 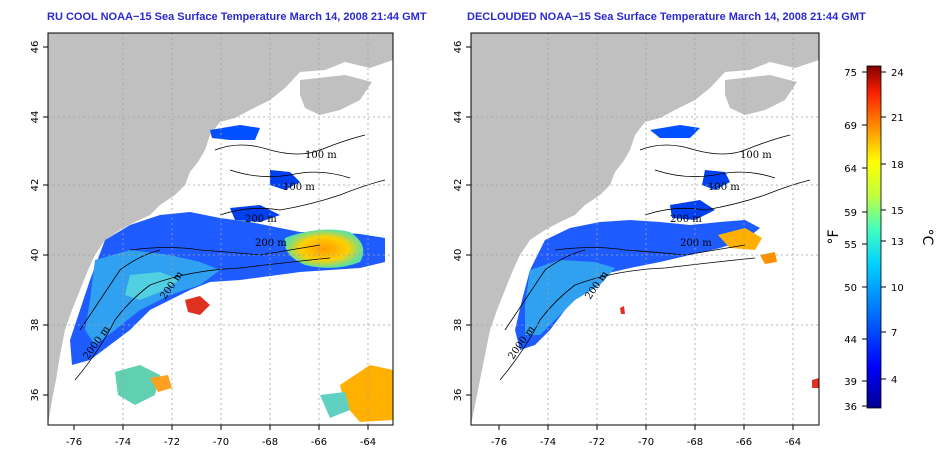 I want to click on celsius-tick: 18, so click(x=897, y=165).